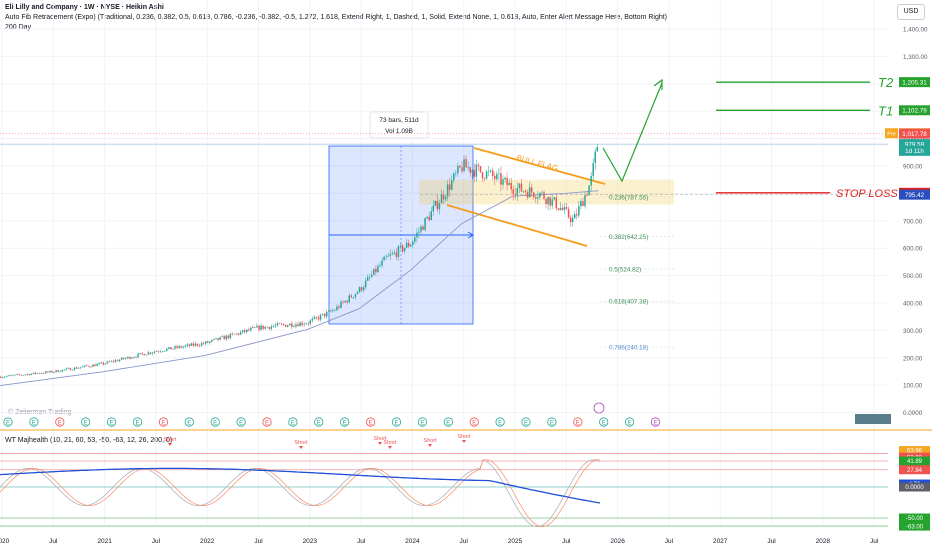 This screenshot has height=550, width=932. Describe the element at coordinates (399, 131) in the screenshot. I see `measure-vol-label: Vol 1.09B` at that location.